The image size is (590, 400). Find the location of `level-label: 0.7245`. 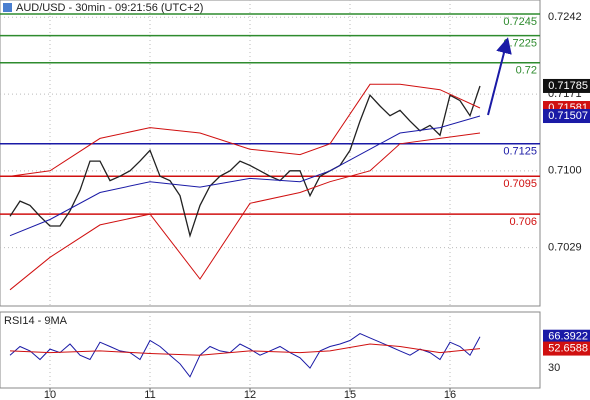

level-label: 0.7245 is located at coordinates (520, 22).